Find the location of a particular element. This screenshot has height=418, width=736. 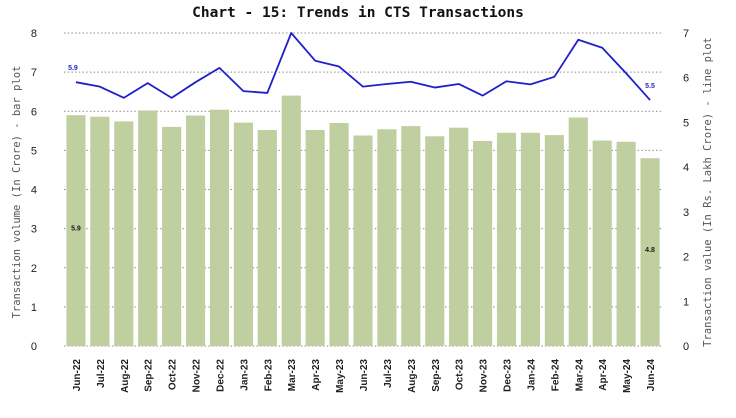

category-label: Oct-22 is located at coordinates (173, 375).